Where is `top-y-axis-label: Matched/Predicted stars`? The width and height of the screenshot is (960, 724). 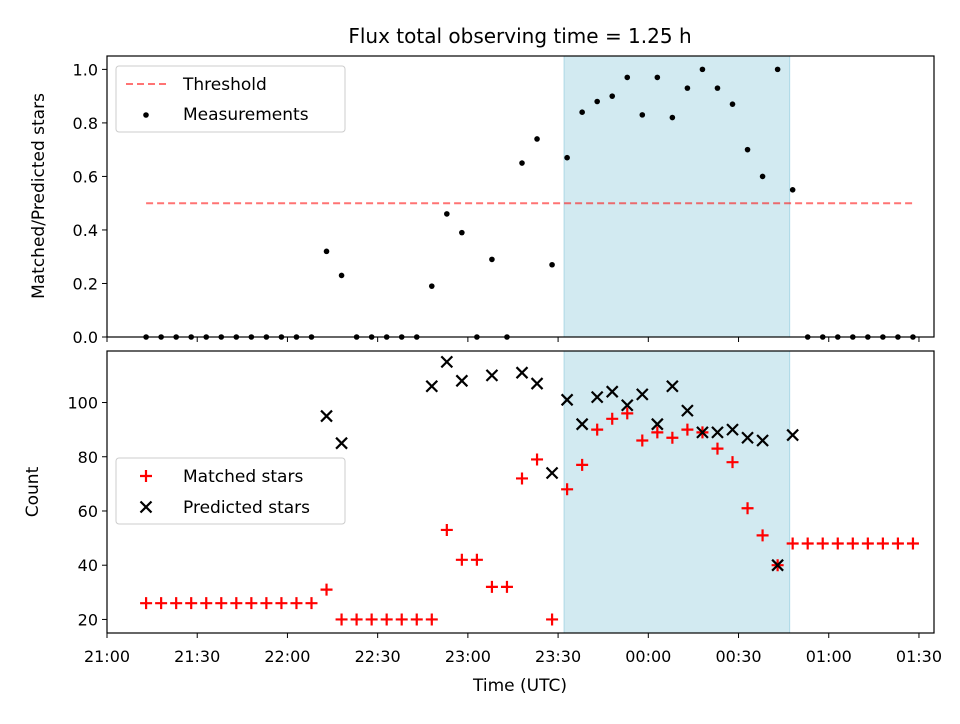 top-y-axis-label: Matched/Predicted stars is located at coordinates (39, 196).